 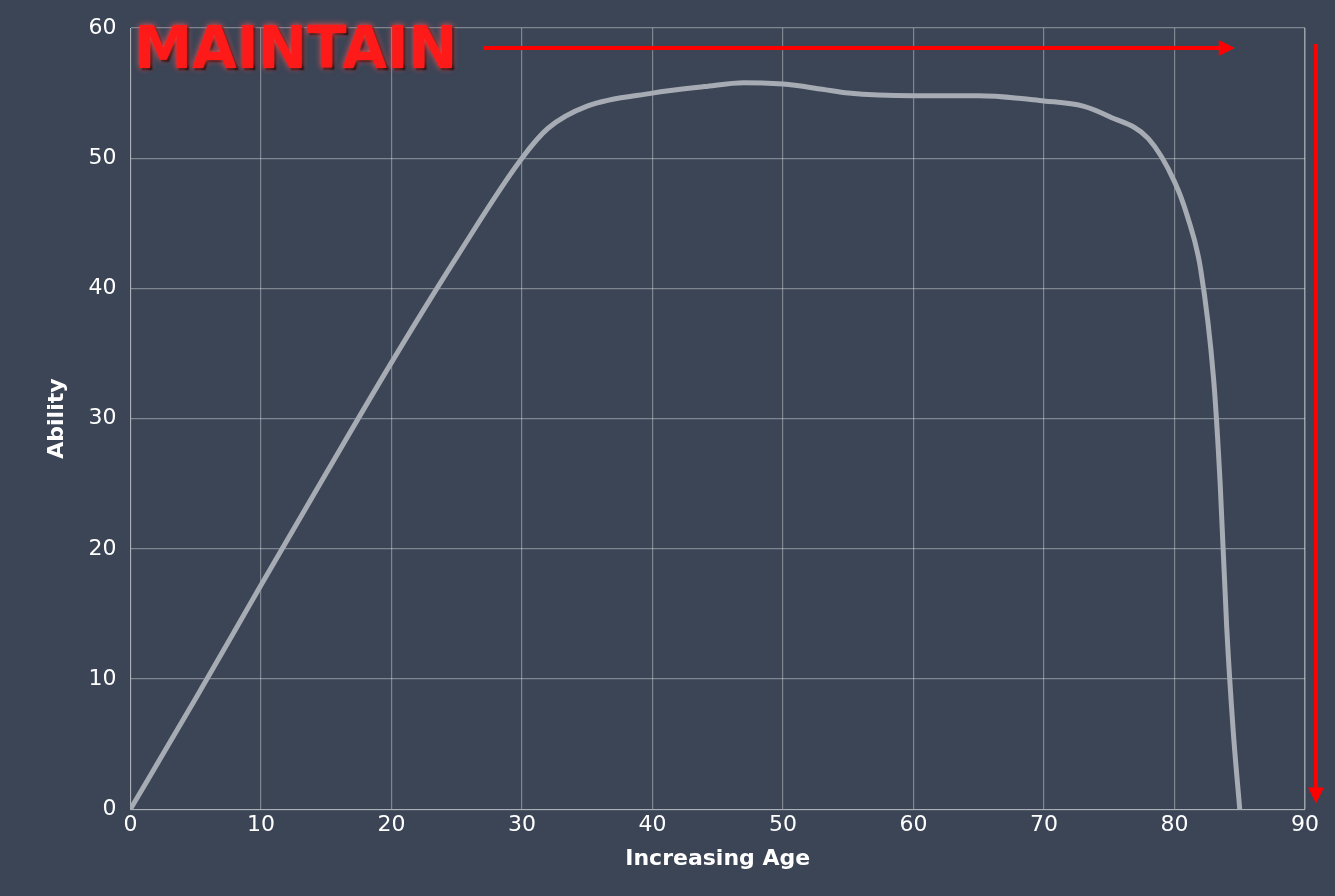 What do you see at coordinates (521, 824) in the screenshot?
I see `x-tick-label: 30` at bounding box center [521, 824].